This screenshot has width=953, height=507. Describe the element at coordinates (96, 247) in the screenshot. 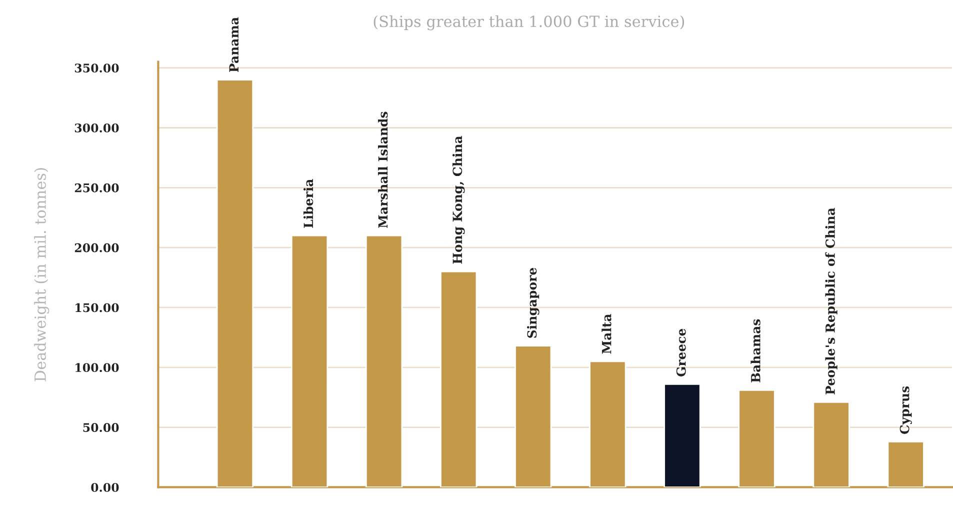

I see `y-tick-label: 200.00` at that location.